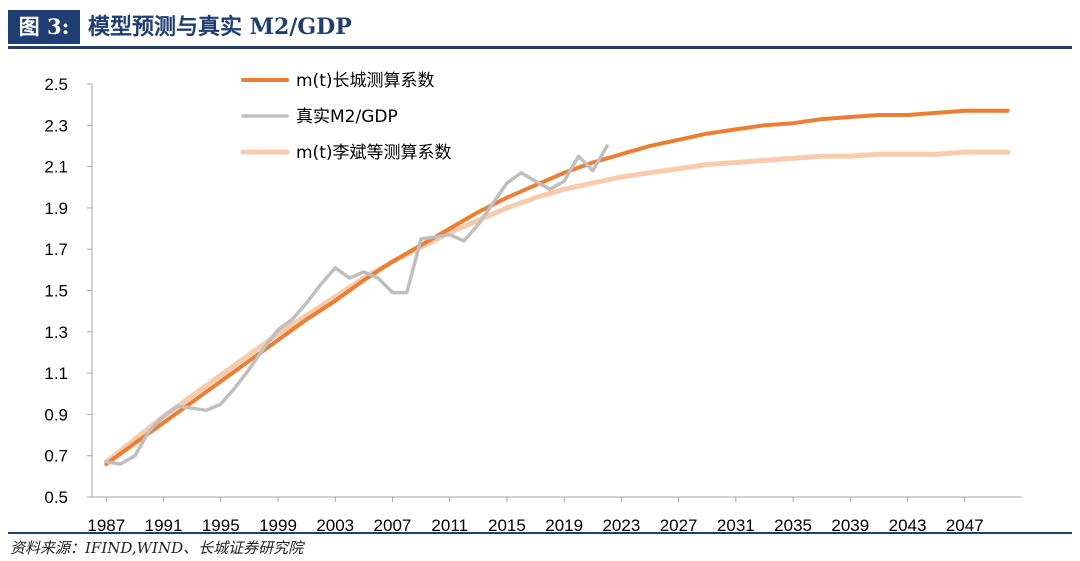 The image size is (1080, 561). Describe the element at coordinates (449, 524) in the screenshot. I see `x-tick-label: 2011` at that location.